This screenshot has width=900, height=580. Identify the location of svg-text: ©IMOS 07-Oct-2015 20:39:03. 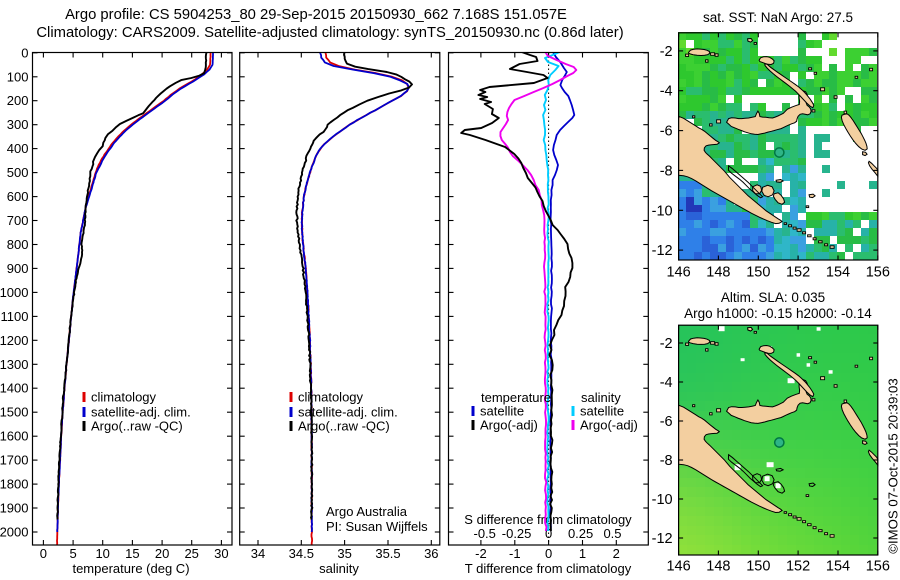
(893, 465).